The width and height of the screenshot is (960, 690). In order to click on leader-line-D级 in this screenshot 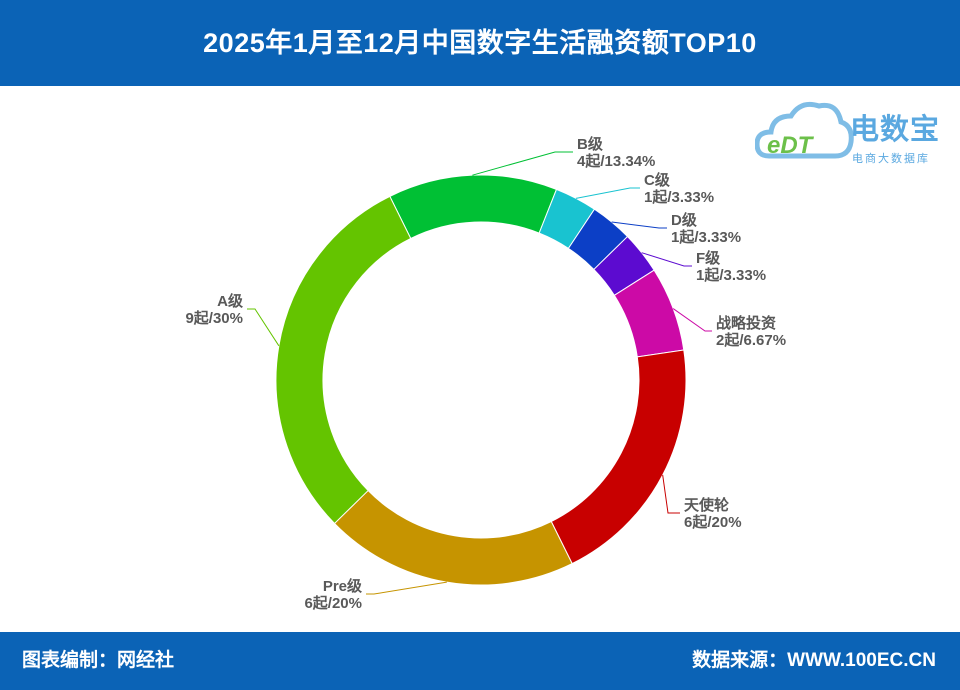, I will do `click(639, 225)`.